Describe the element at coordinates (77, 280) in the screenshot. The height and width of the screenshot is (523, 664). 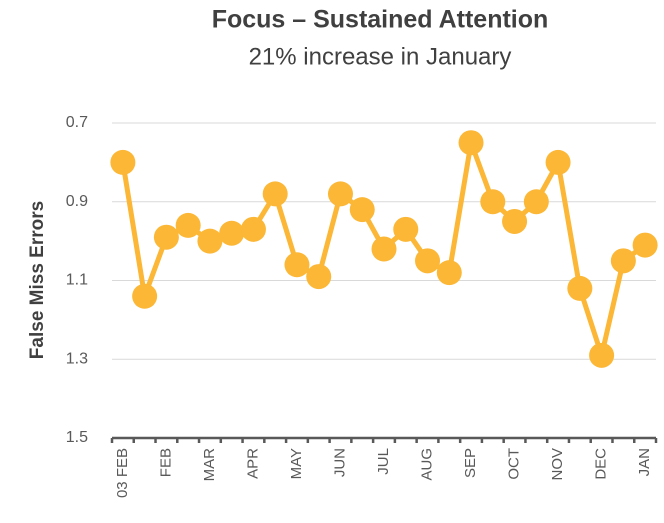
I see `y-tick-label: 1.1` at that location.